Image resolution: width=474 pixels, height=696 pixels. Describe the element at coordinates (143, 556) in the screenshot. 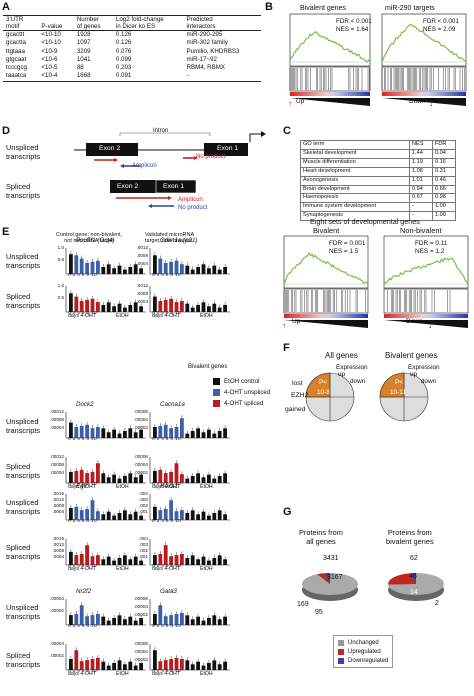

I see `y-tick-label: .001` at that location.